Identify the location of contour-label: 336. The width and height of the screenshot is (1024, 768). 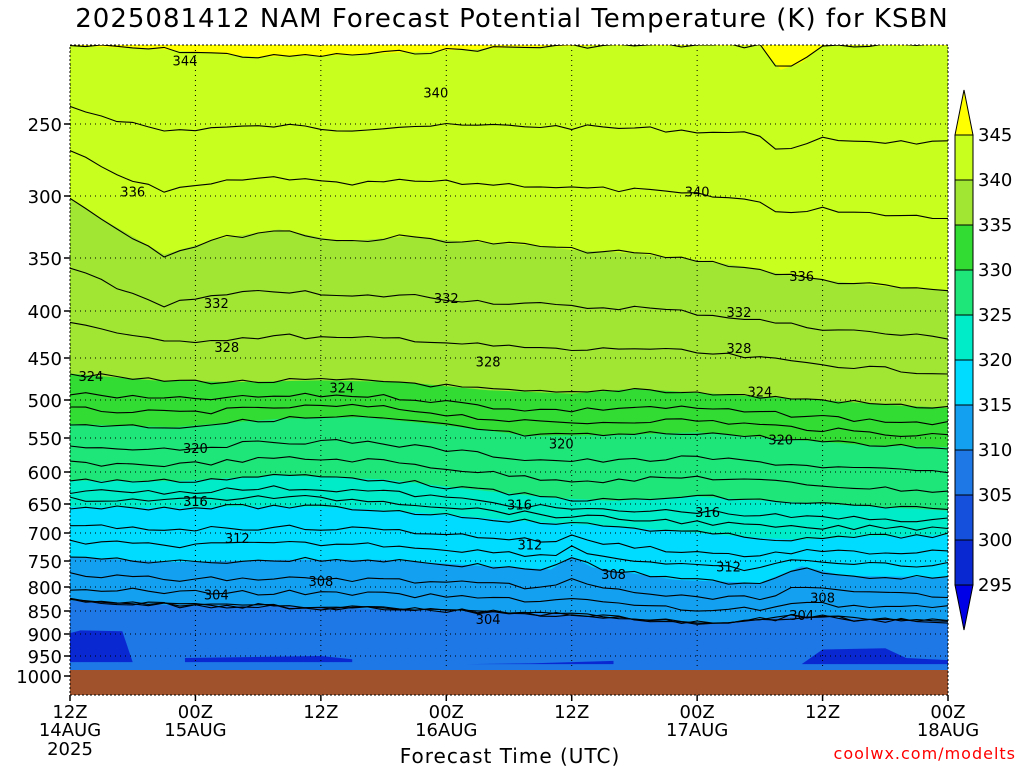
(132, 192).